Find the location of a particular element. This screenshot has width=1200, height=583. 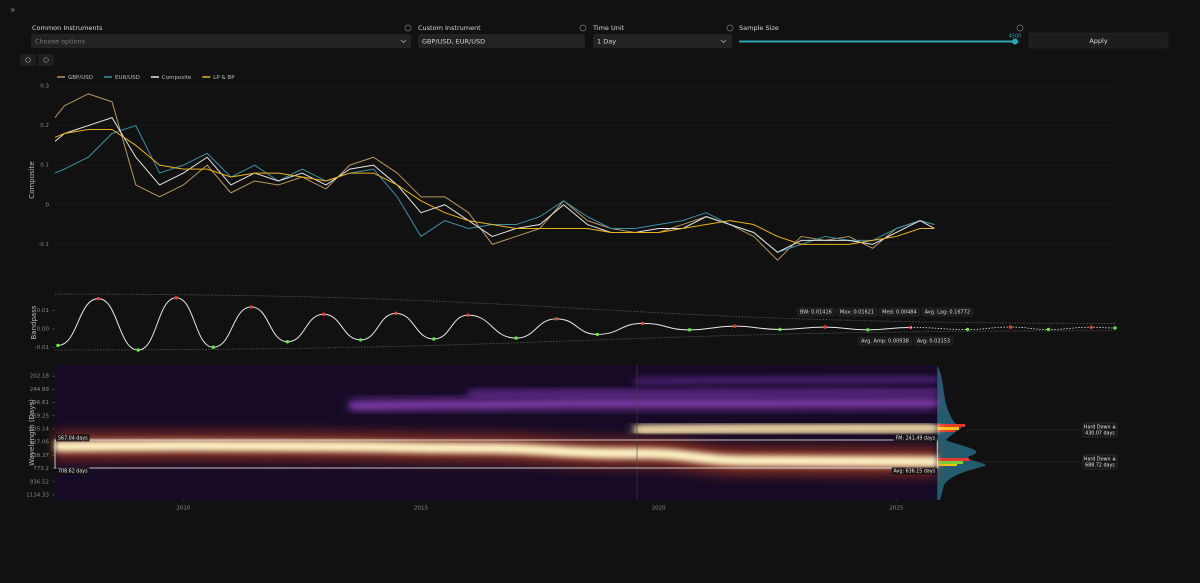

slider-value: 4500 is located at coordinates (1015, 37).